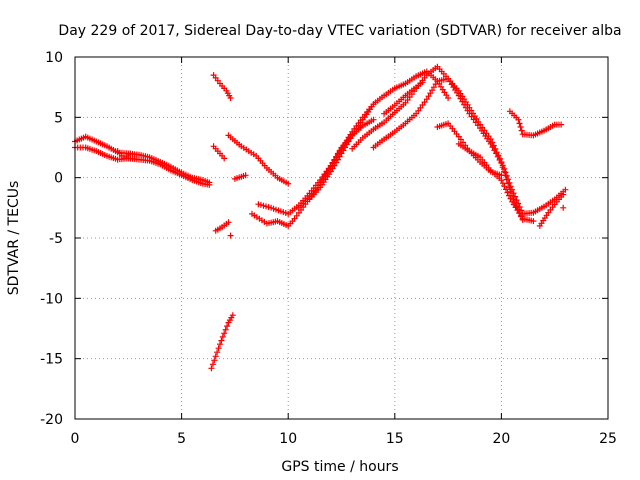 This screenshot has height=480, width=640. Describe the element at coordinates (51, 420) in the screenshot. I see `y-tick-label: -20` at that location.